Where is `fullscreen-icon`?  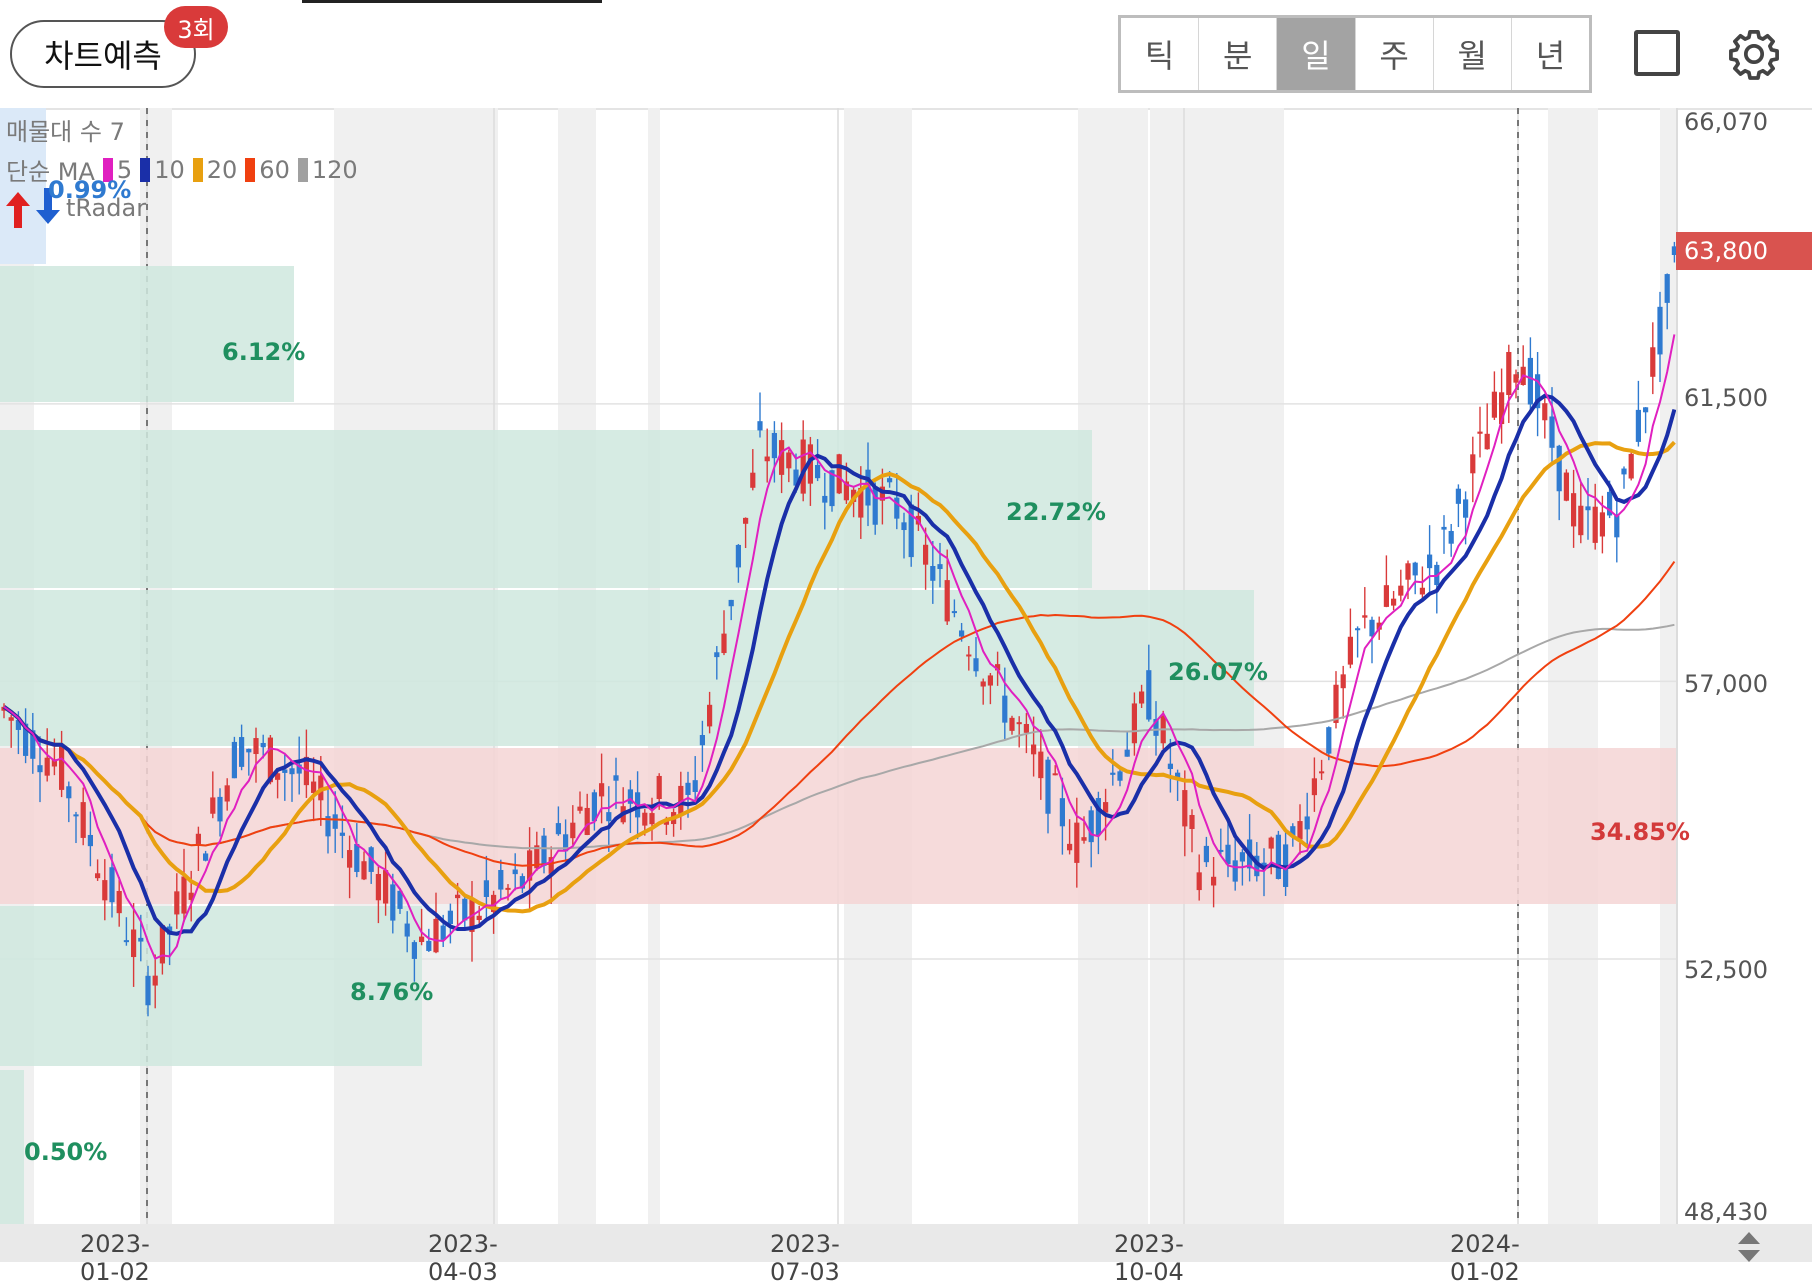
fullscreen-icon is located at coordinates (1657, 53).